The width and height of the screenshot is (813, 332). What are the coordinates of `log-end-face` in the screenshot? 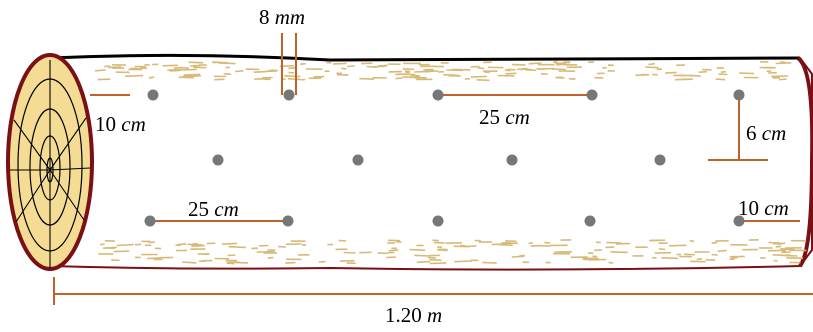 It's located at (50, 162).